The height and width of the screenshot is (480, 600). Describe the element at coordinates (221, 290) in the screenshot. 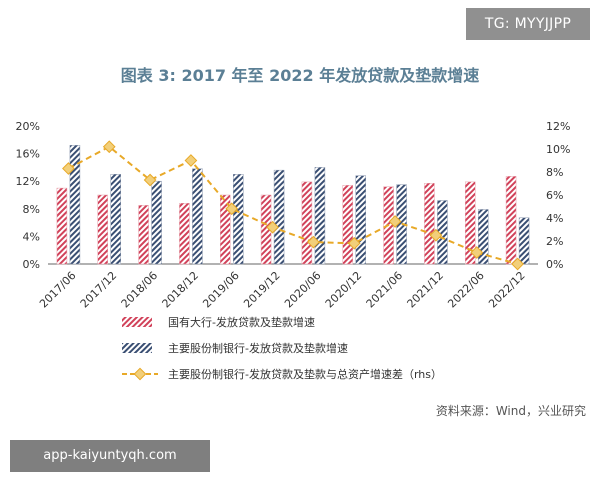

I see `x-tick-label: 2019/06` at that location.